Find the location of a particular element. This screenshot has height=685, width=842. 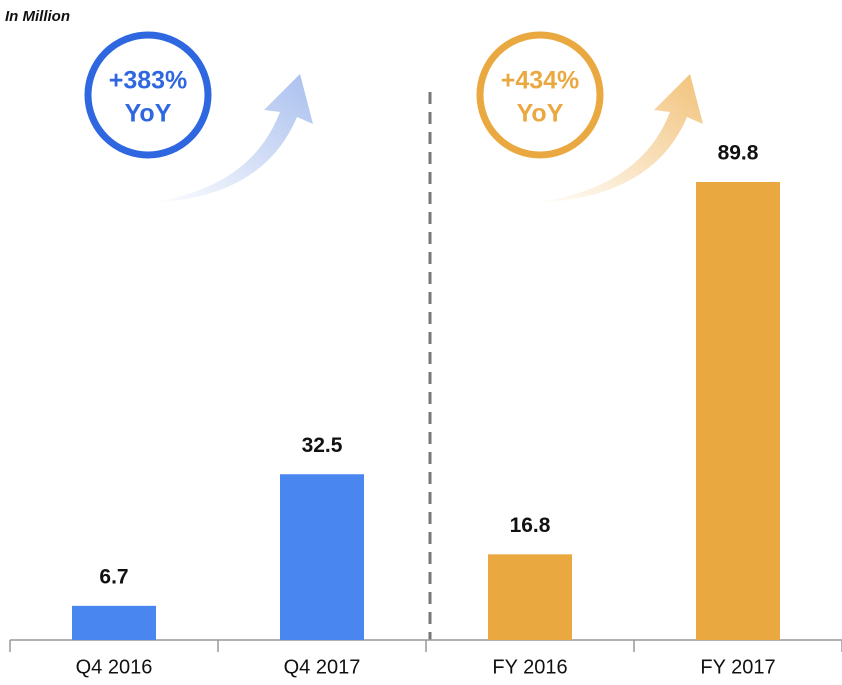

x-tick-label: FY 2016 is located at coordinates (529, 667).